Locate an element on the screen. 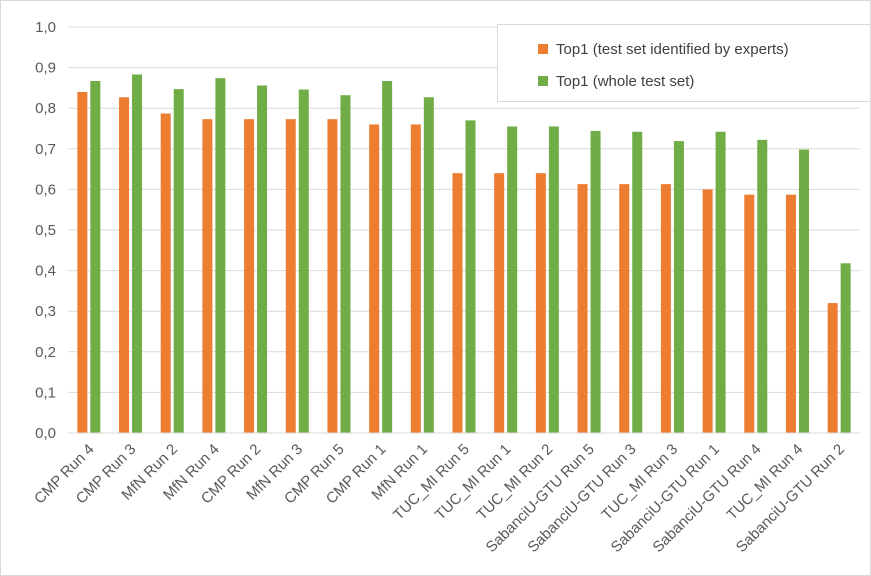 Image resolution: width=871 pixels, height=576 pixels. y-tick-label: 0,5 is located at coordinates (45, 230).